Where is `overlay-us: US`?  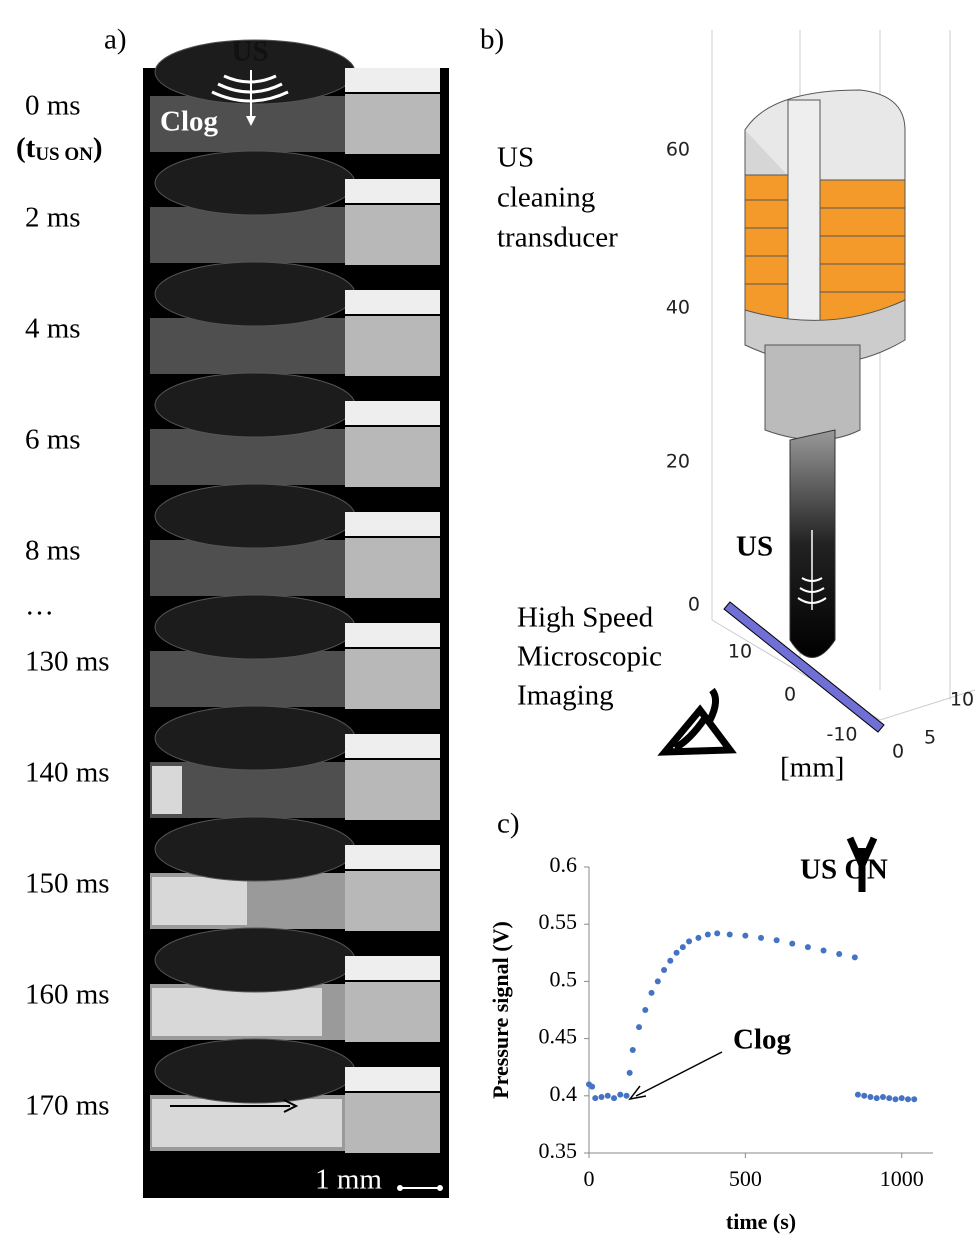
overlay-us: US is located at coordinates (249, 52).